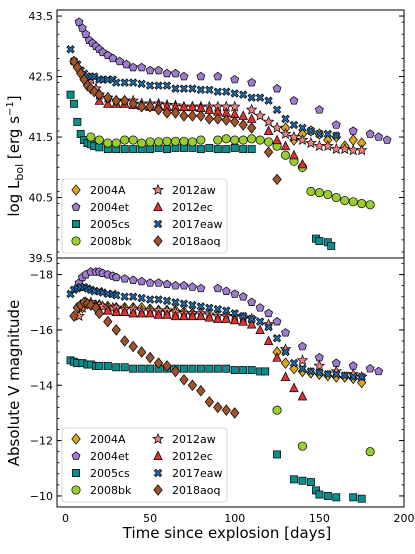  What do you see at coordinates (76, 455) in the screenshot?
I see `legend-marker-2004et` at bounding box center [76, 455].